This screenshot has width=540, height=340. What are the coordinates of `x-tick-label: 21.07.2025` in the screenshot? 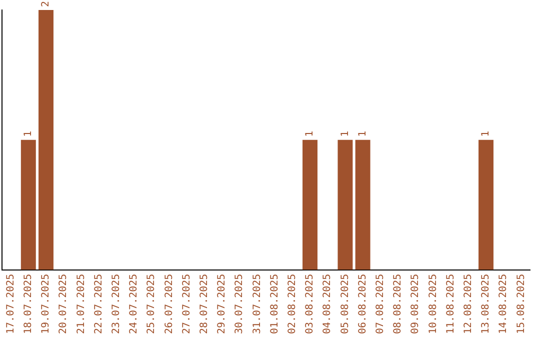 It's located at (81, 304).